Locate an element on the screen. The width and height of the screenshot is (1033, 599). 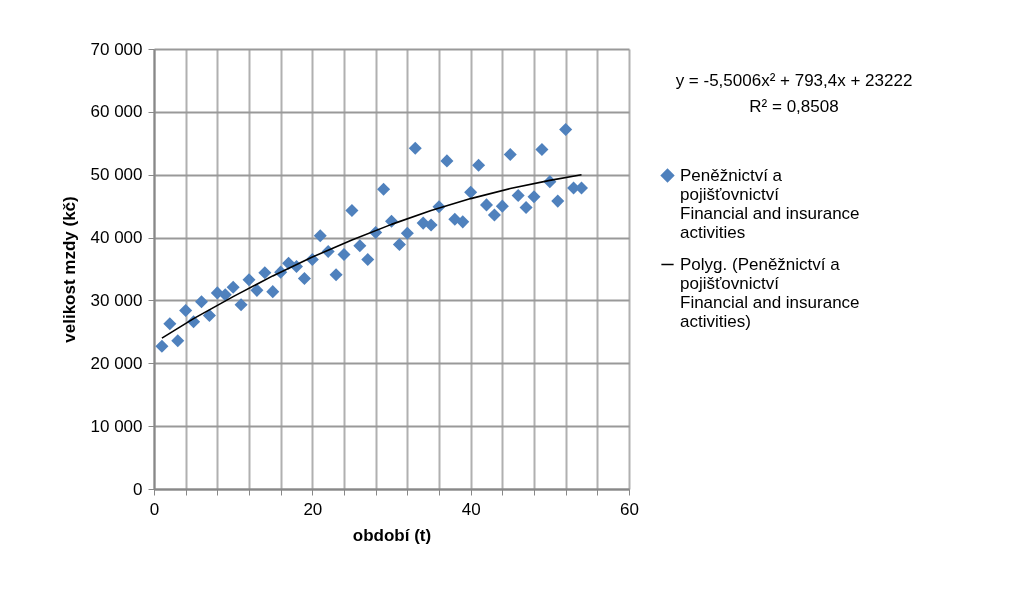
y-axis-title: velikost mzdy (kč) is located at coordinates (69, 269).